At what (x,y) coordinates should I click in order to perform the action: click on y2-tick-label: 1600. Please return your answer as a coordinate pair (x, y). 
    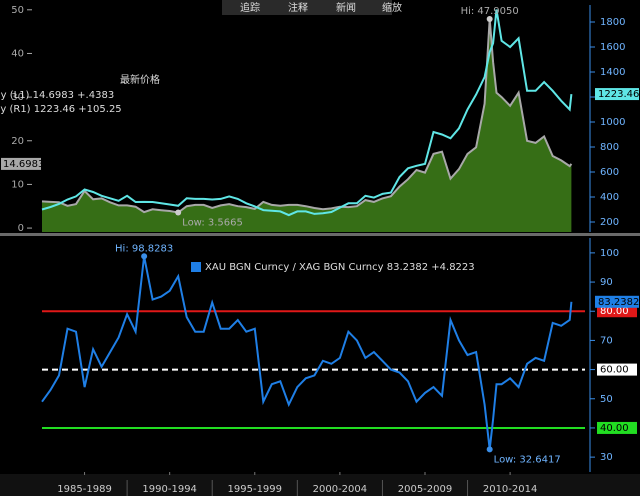
    Looking at the image, I should click on (612, 47).